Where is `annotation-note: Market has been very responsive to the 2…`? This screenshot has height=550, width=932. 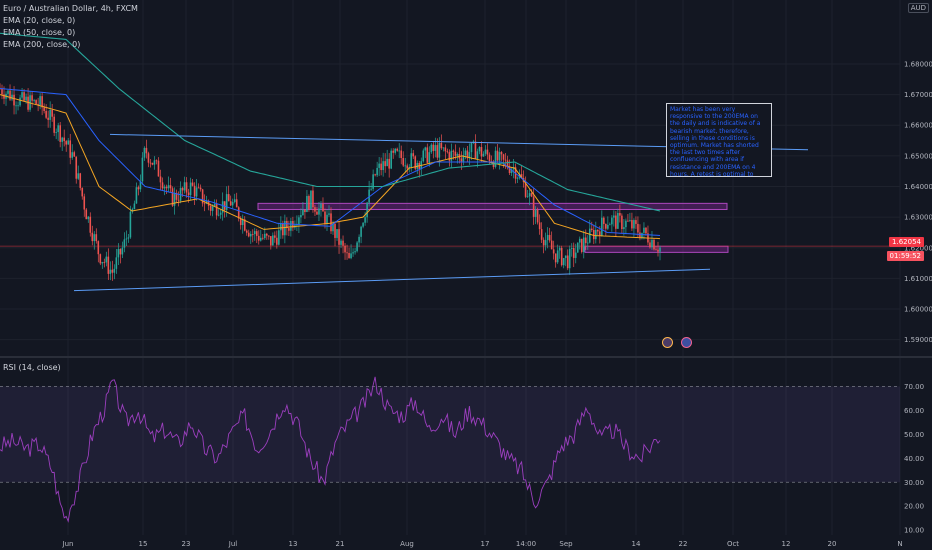 annotation-note: Market has been very responsive to the 2… is located at coordinates (719, 140).